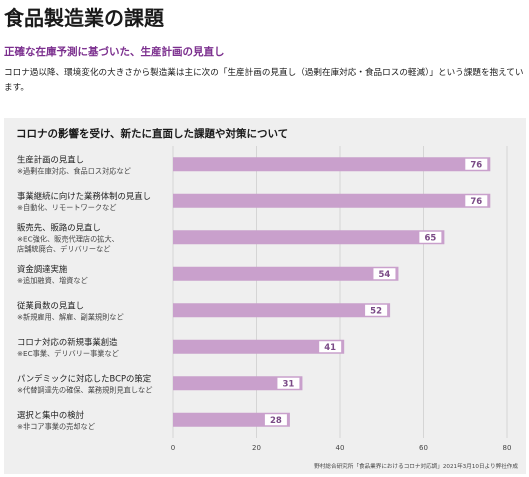  Describe the element at coordinates (63, 248) in the screenshot. I see `category-sublabel: 店舗統廃合、デリバリーなど` at that location.